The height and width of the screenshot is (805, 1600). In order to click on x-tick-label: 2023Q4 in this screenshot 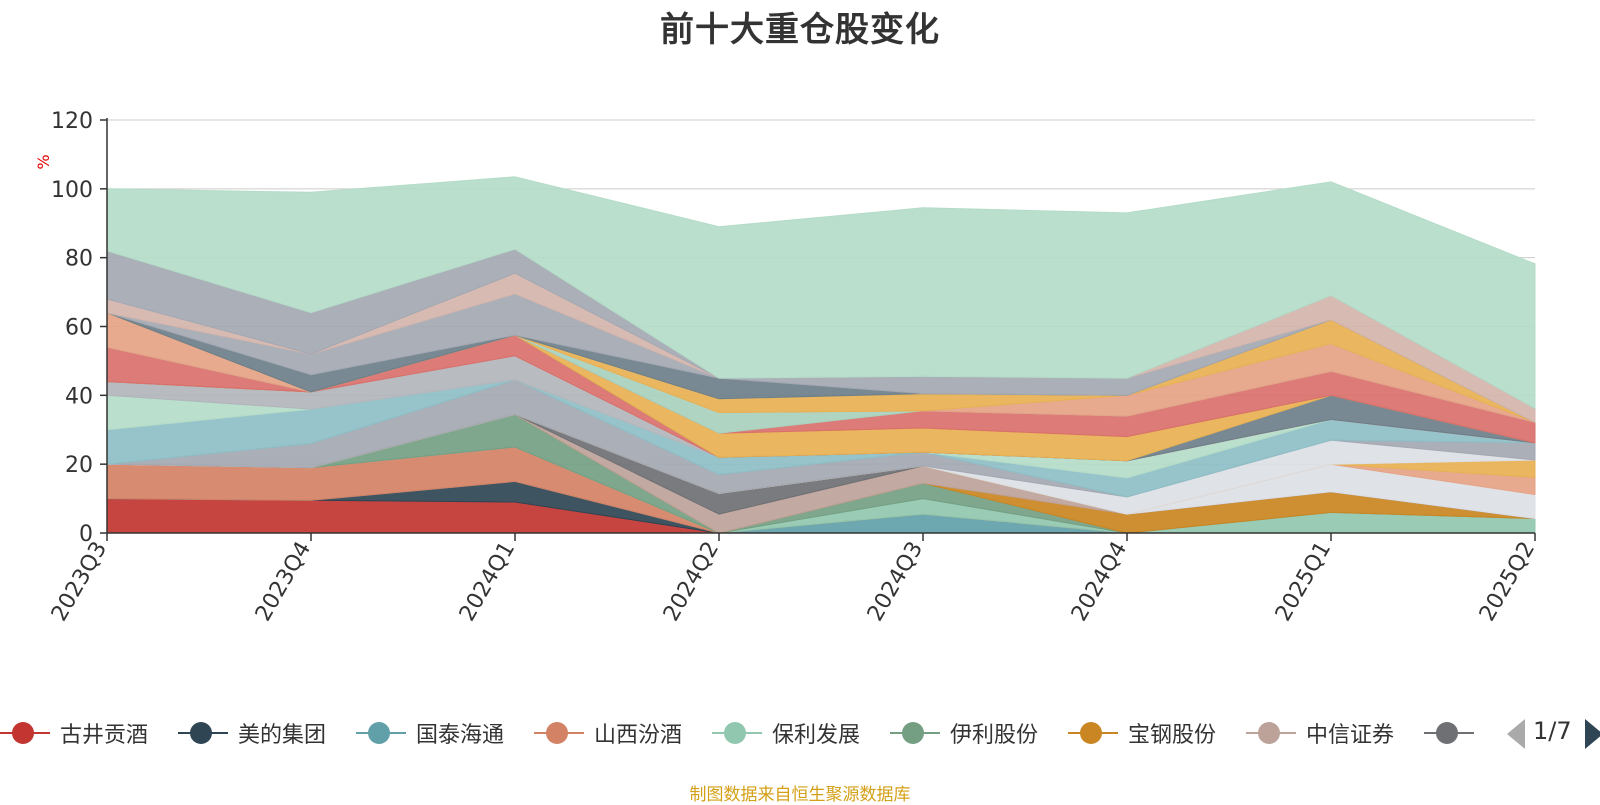, I will do `click(283, 582)`.